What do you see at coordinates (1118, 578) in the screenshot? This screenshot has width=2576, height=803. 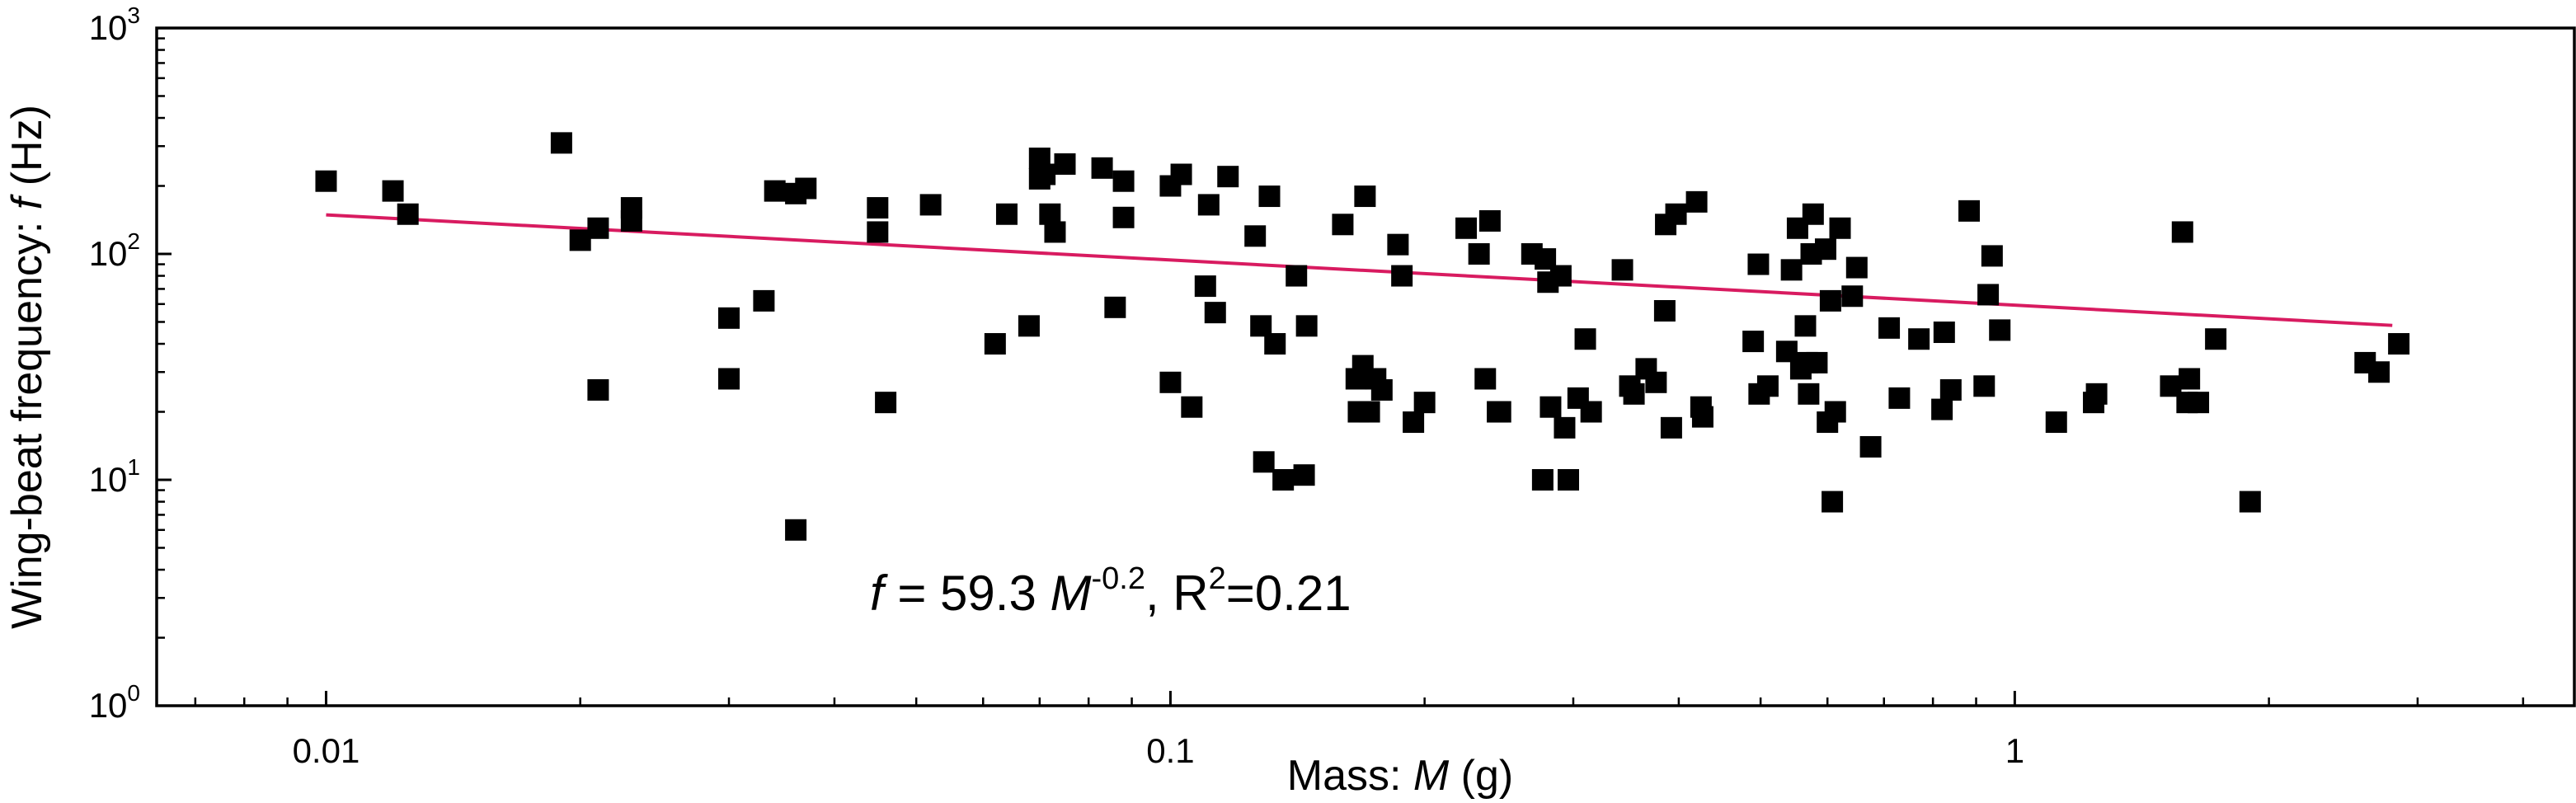 I see `annotation-exponent: -0.2` at bounding box center [1118, 578].